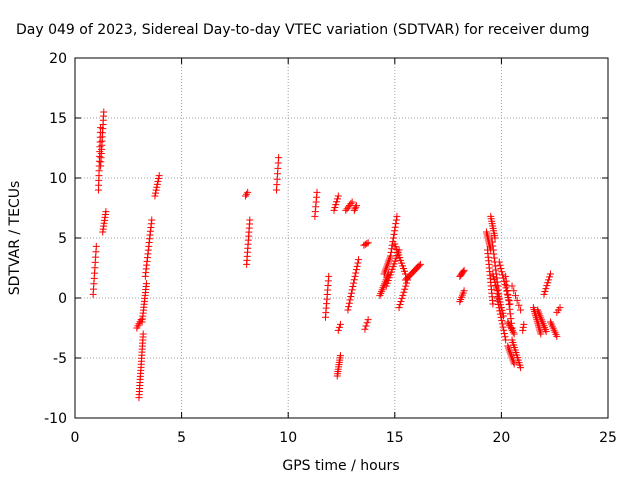  What do you see at coordinates (395, 438) in the screenshot?
I see `x-tick-label: 15` at bounding box center [395, 438].